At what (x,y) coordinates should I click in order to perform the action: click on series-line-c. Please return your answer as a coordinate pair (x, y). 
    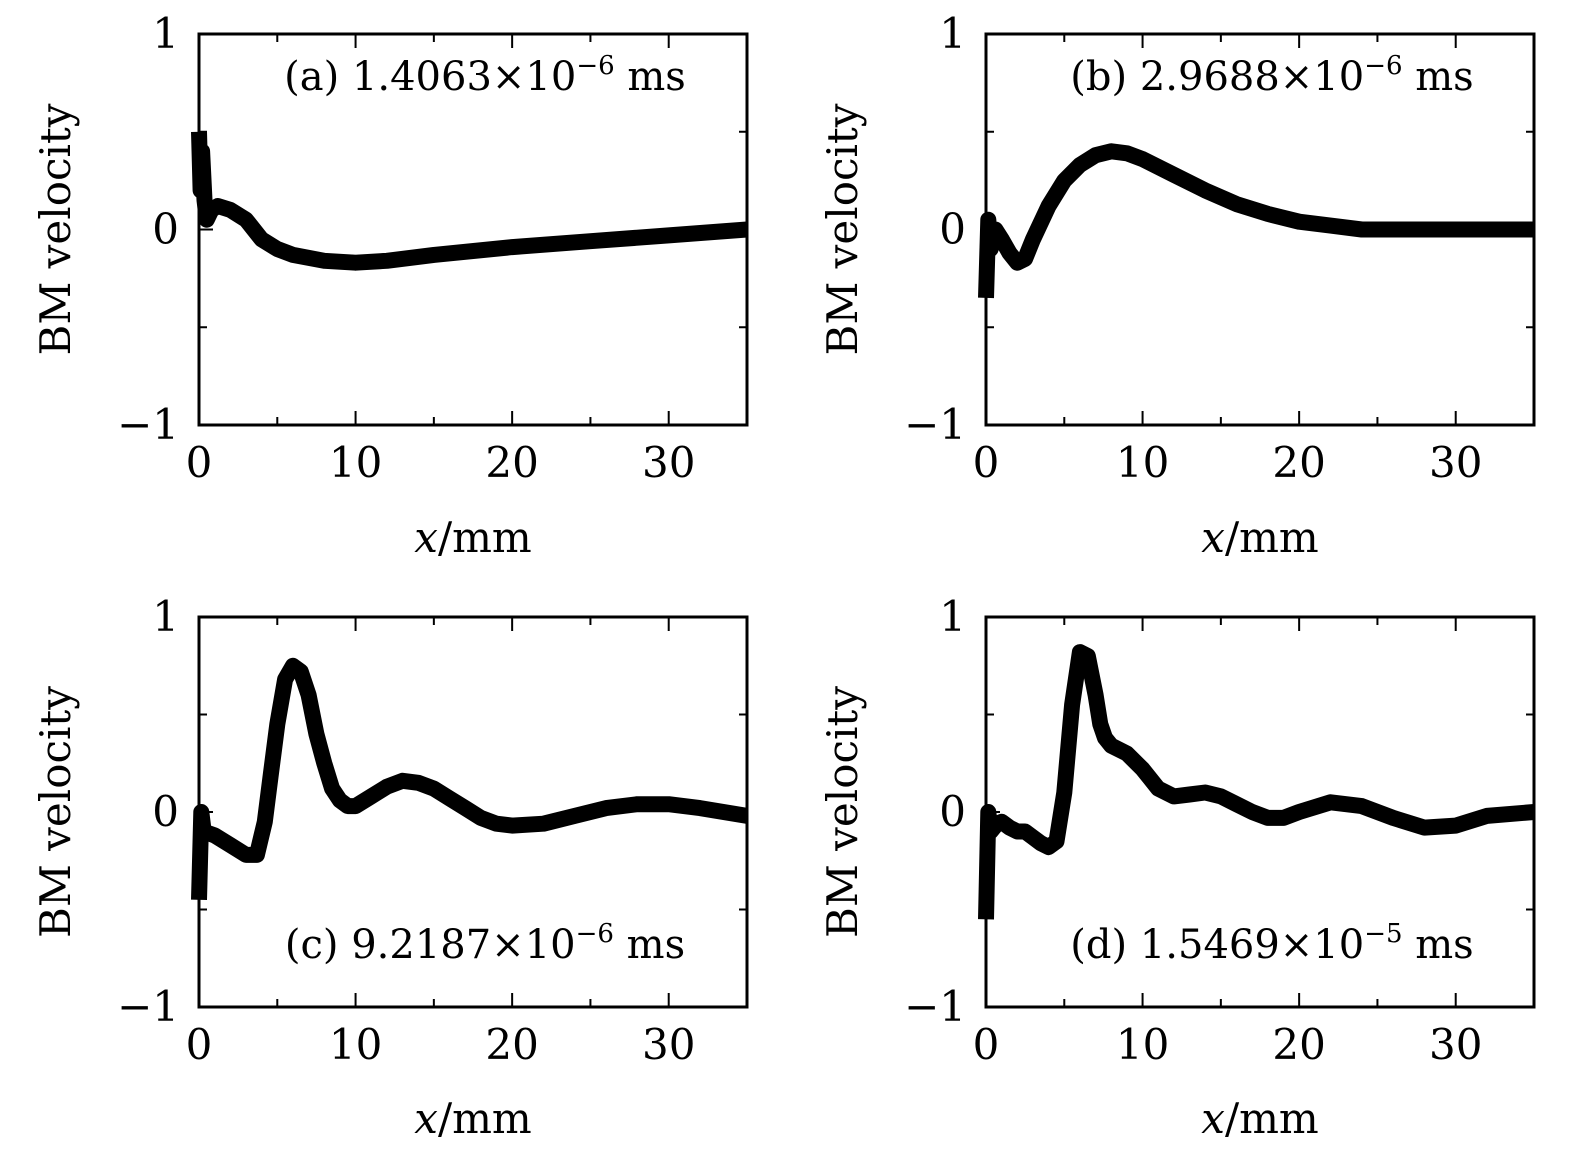
    Looking at the image, I should click on (470, 779).